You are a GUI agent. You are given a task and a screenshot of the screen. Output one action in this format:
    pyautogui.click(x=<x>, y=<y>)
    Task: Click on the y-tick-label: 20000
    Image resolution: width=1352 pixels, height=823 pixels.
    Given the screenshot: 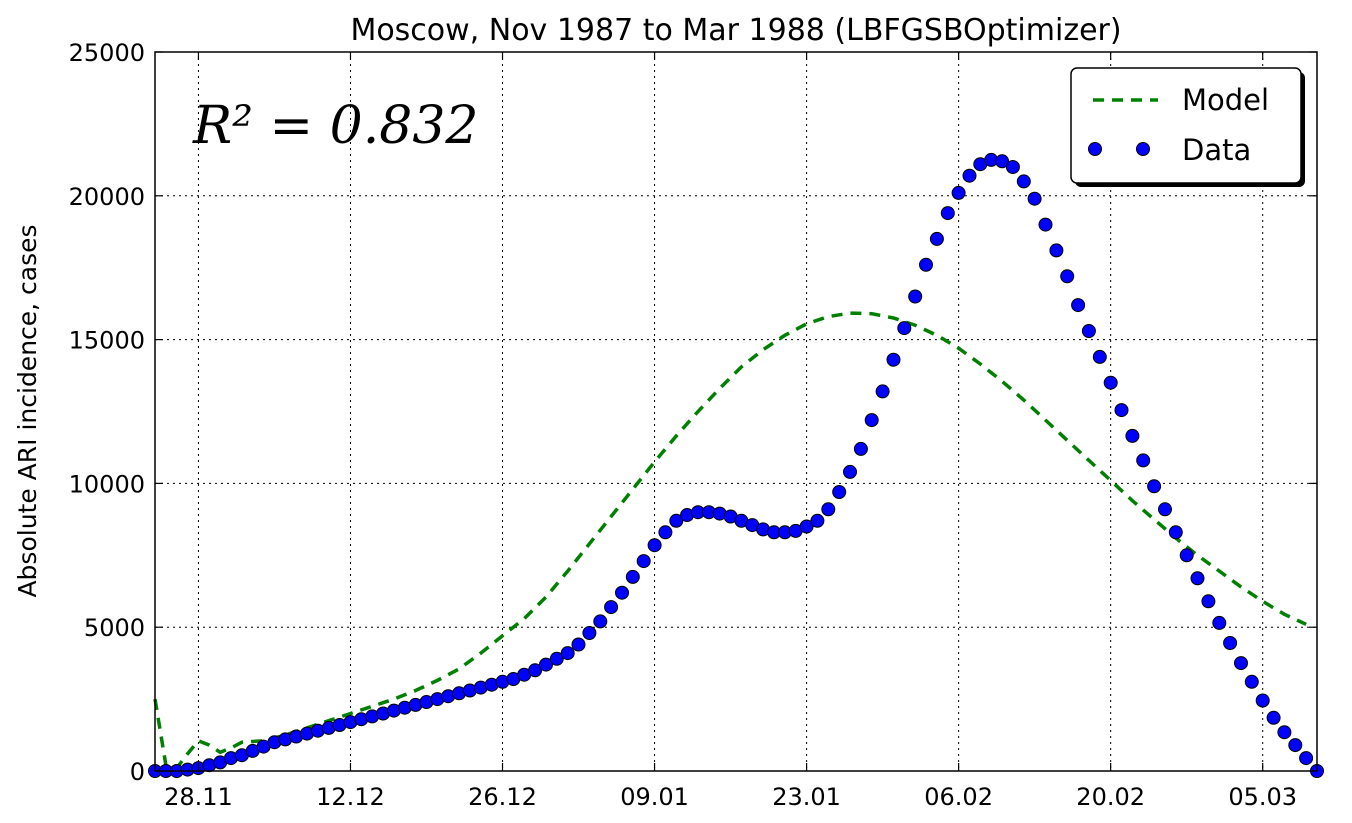 What is the action you would take?
    pyautogui.click(x=107, y=197)
    